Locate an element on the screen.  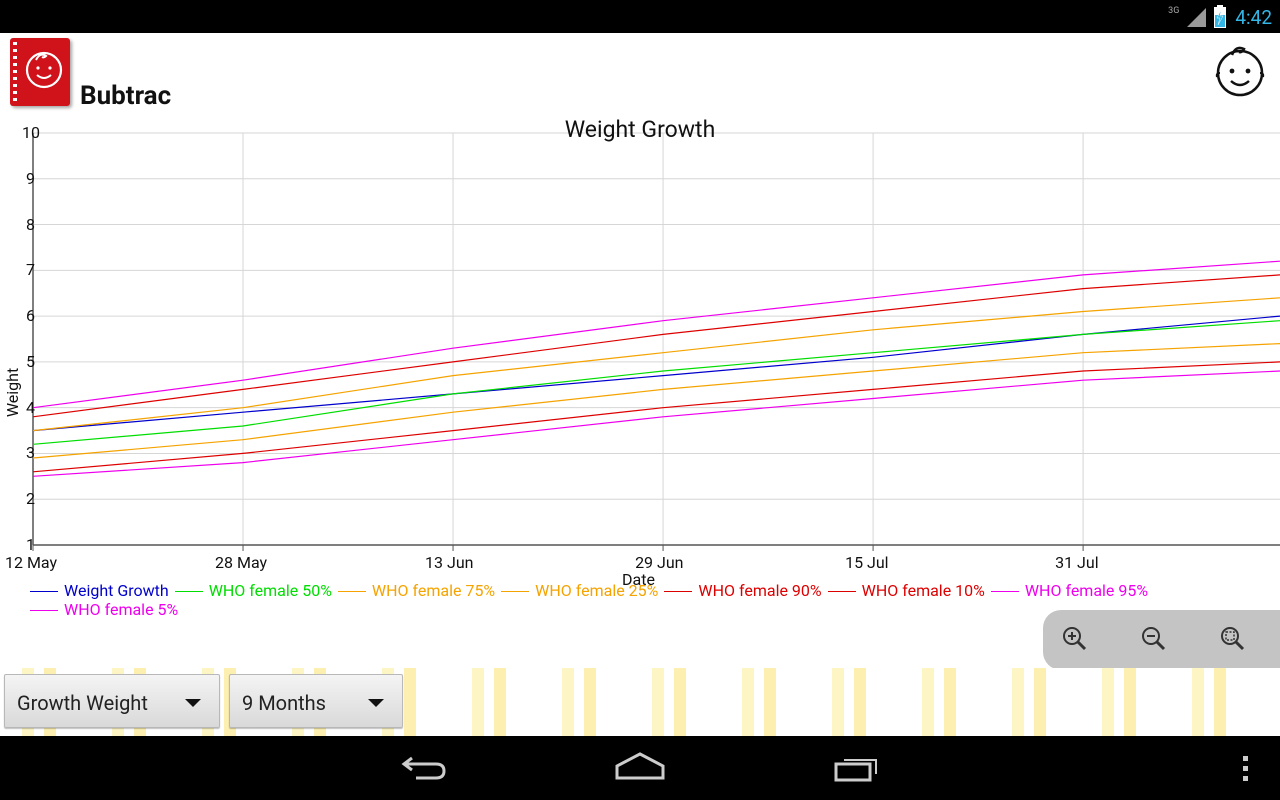
y-tick-label: 5 is located at coordinates (30, 361).